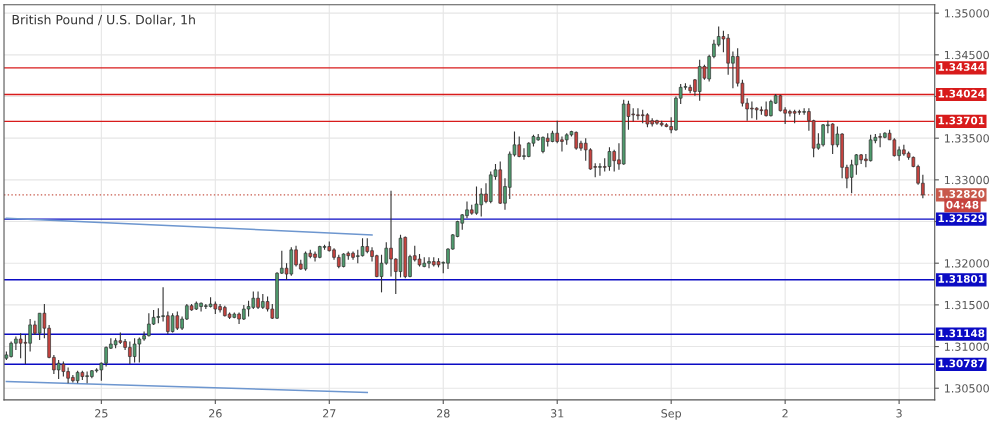  What do you see at coordinates (557, 413) in the screenshot?
I see `x-tick-label: 31` at bounding box center [557, 413].